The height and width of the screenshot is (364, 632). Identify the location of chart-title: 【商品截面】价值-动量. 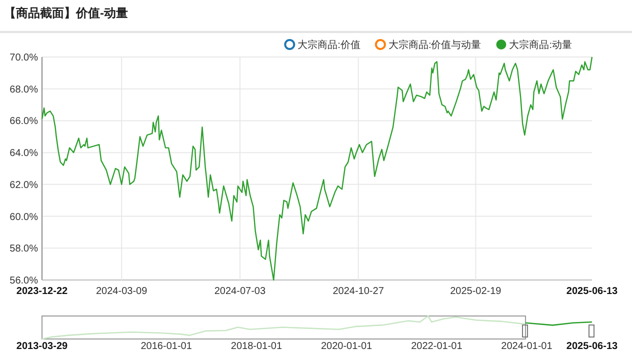
(66, 13).